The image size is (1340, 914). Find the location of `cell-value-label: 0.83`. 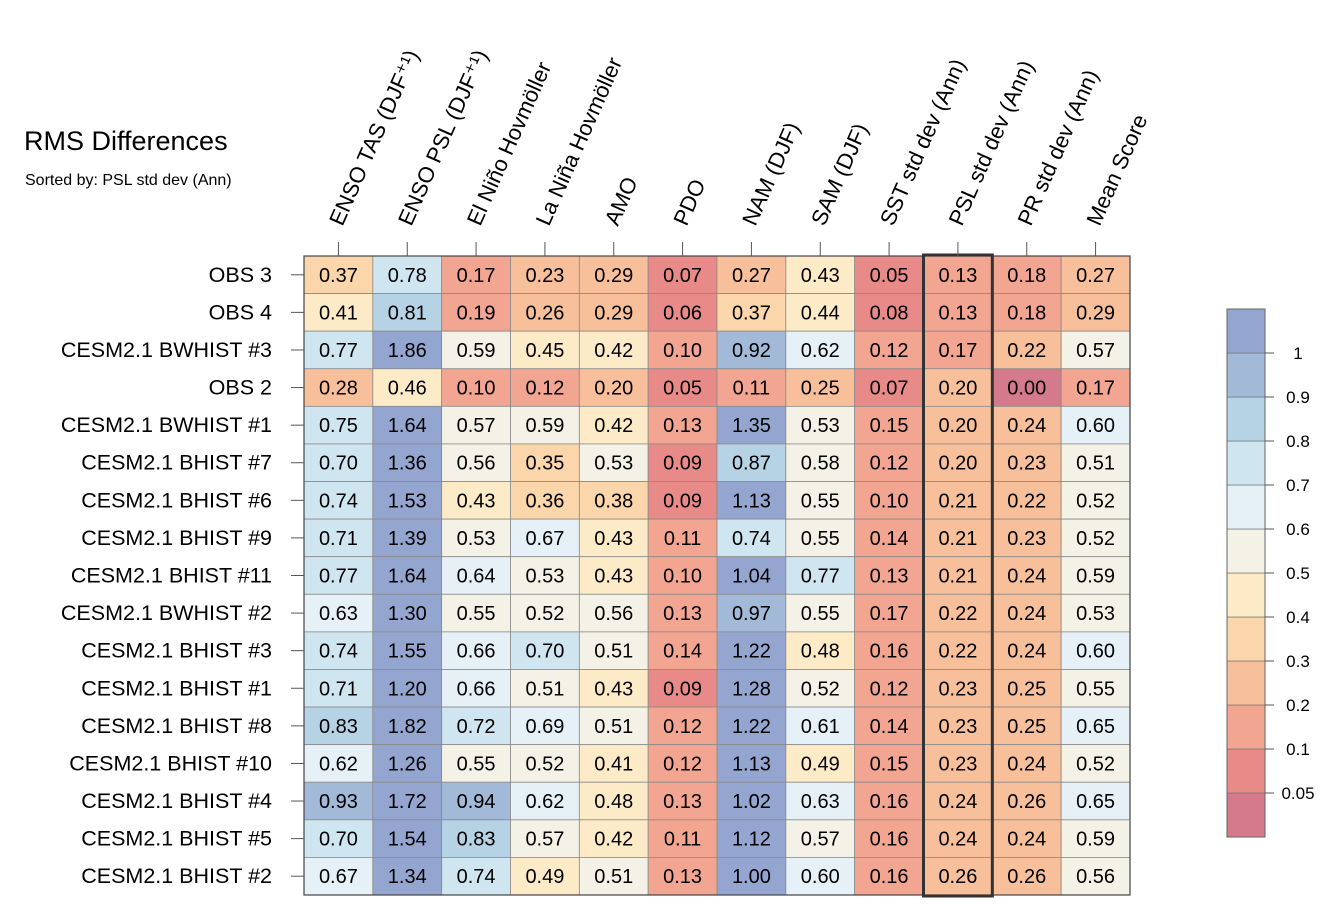

cell-value-label: 0.83 is located at coordinates (476, 840).